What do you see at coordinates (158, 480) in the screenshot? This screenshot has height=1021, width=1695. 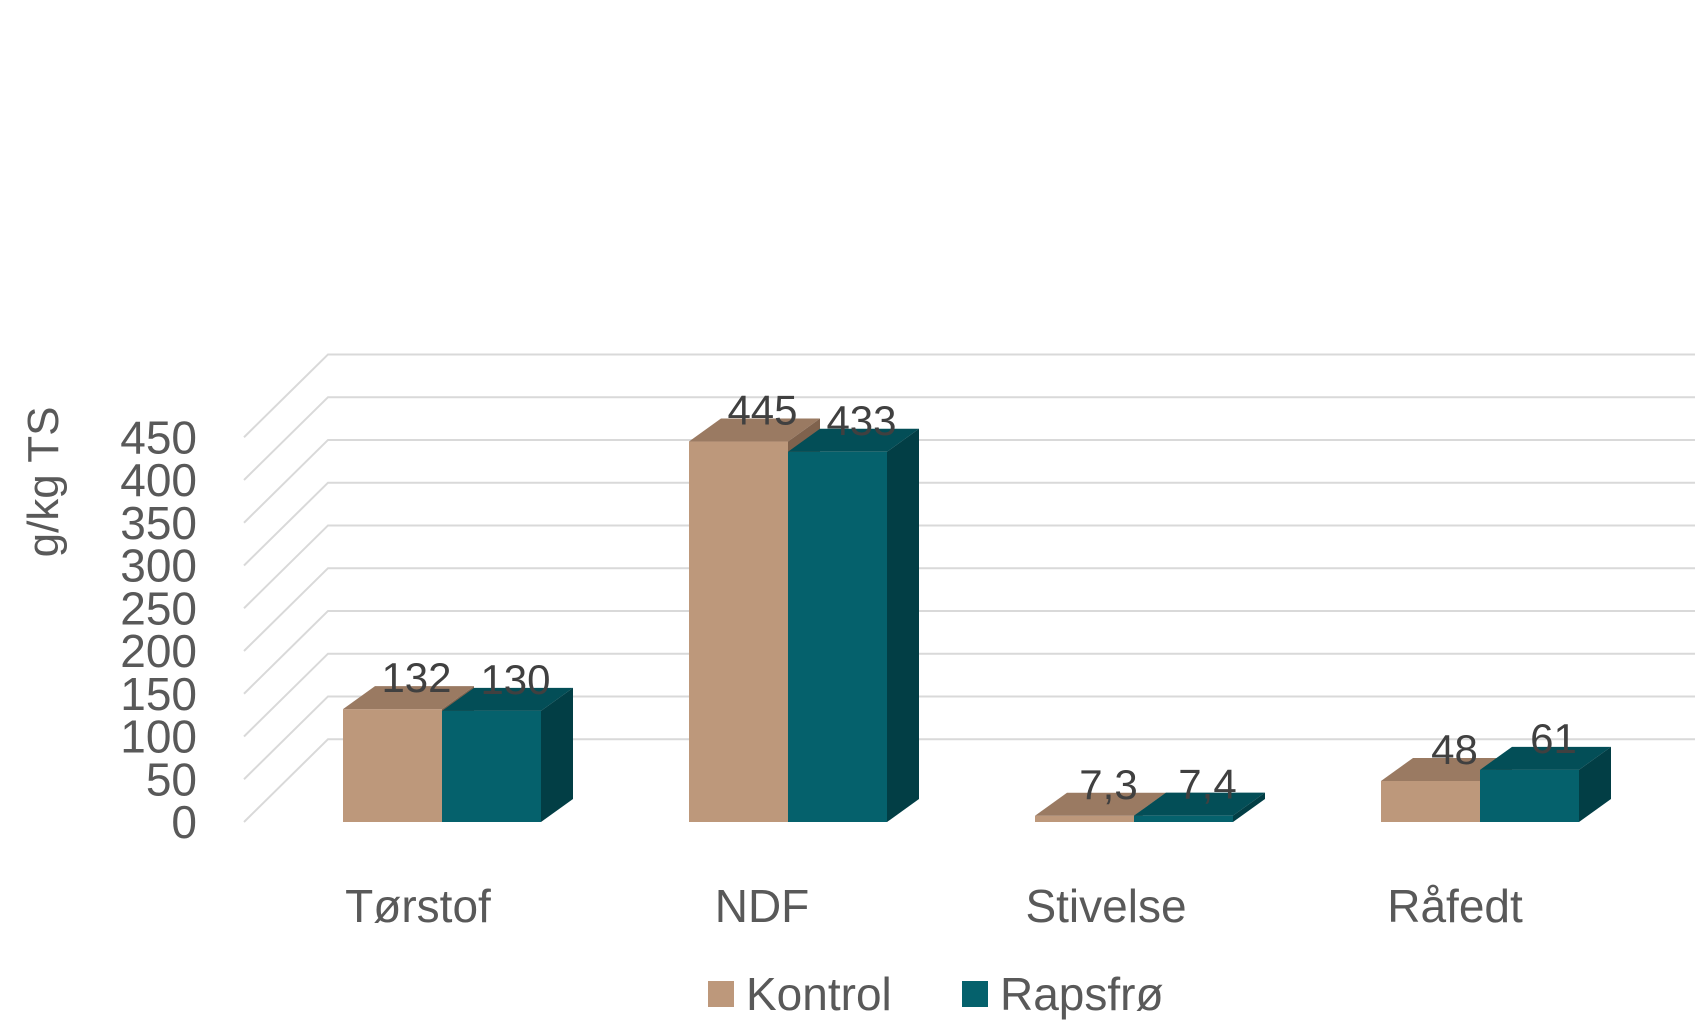 I see `y-tick-label: 400` at bounding box center [158, 480].